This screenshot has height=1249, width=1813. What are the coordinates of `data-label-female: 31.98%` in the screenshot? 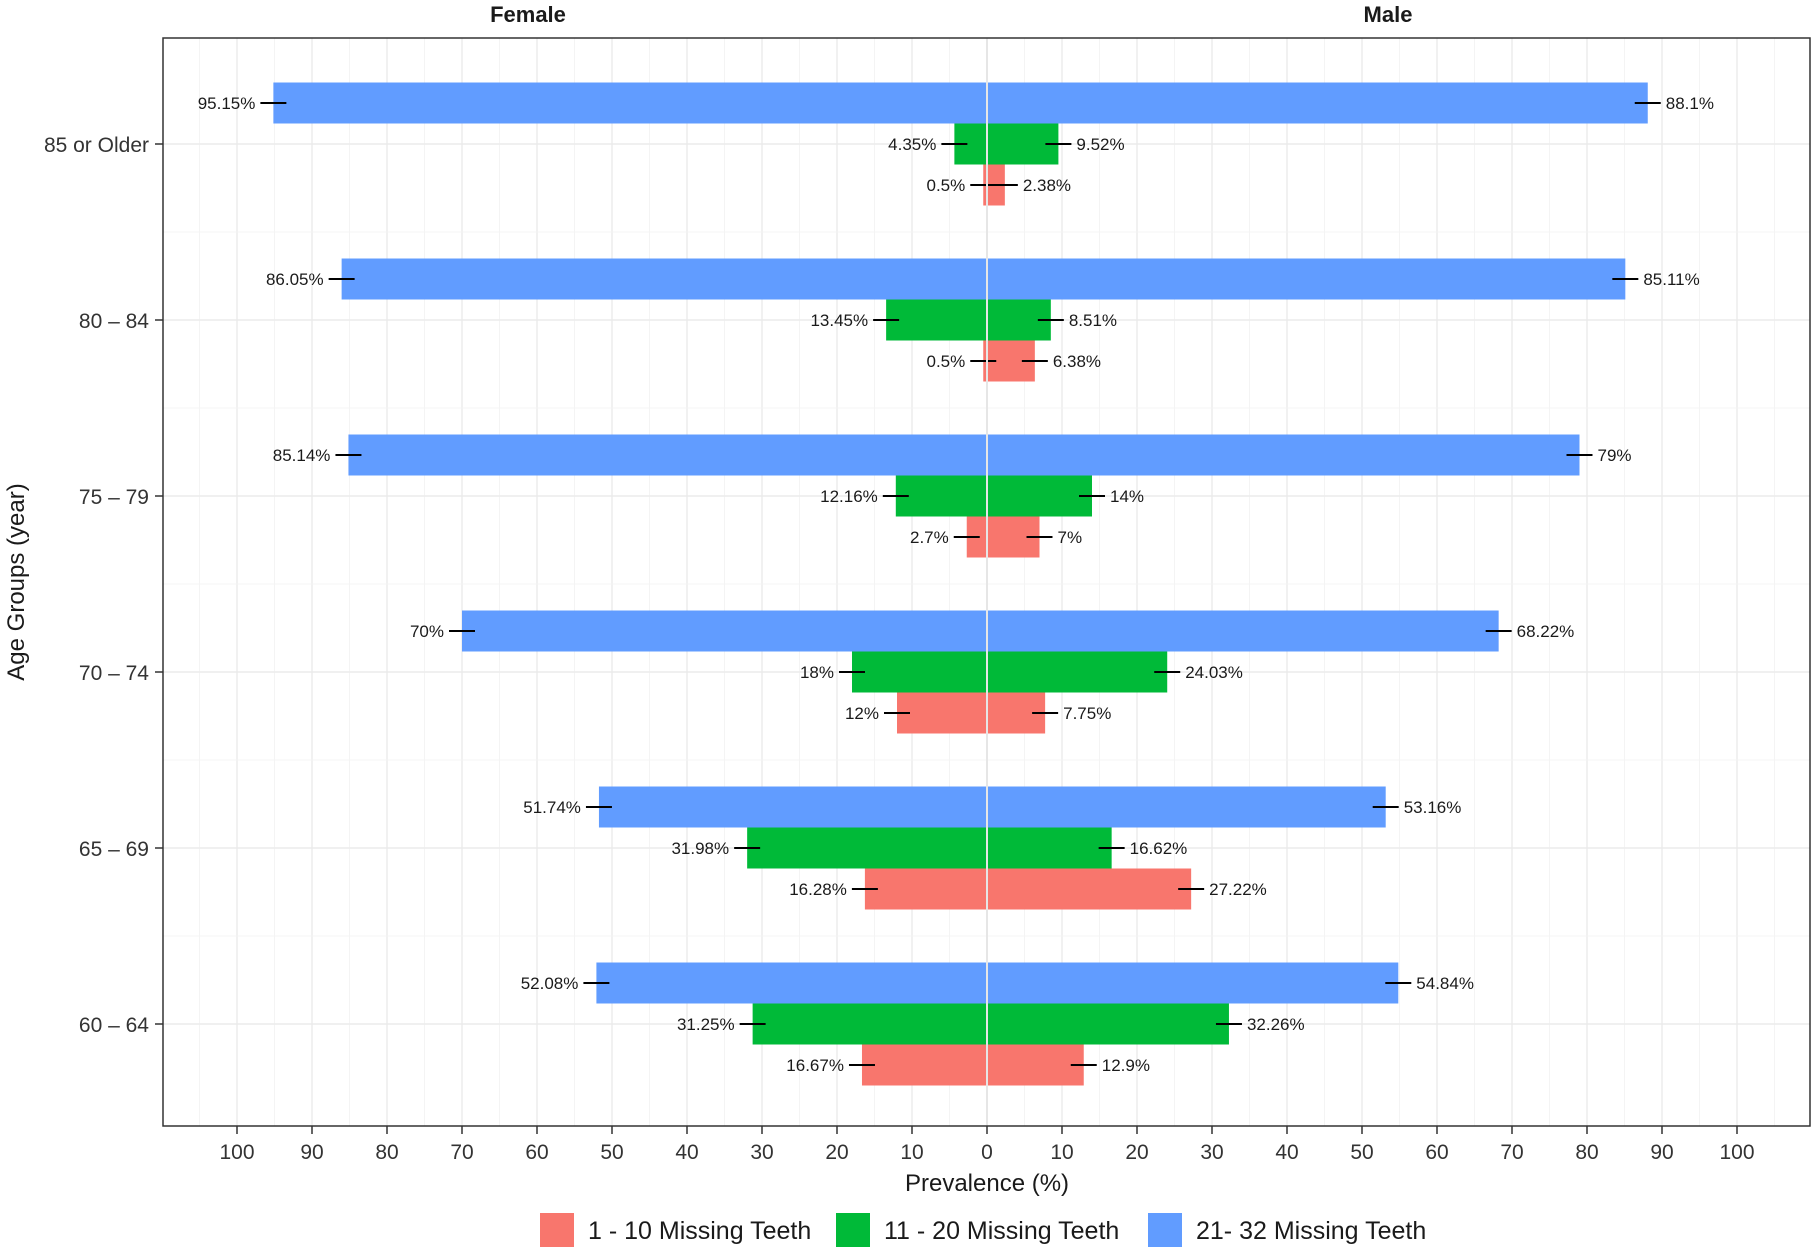 It's located at (700, 848).